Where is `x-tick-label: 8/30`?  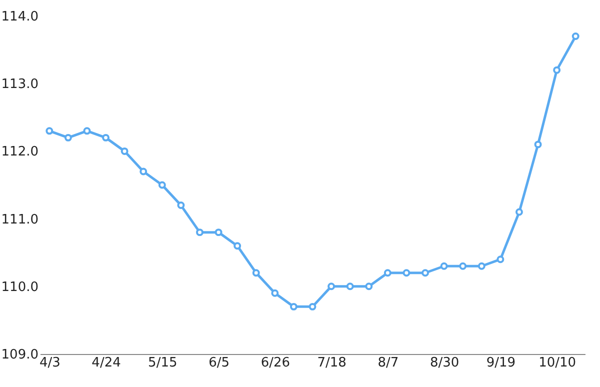
x-tick-label: 8/30 is located at coordinates (445, 363).